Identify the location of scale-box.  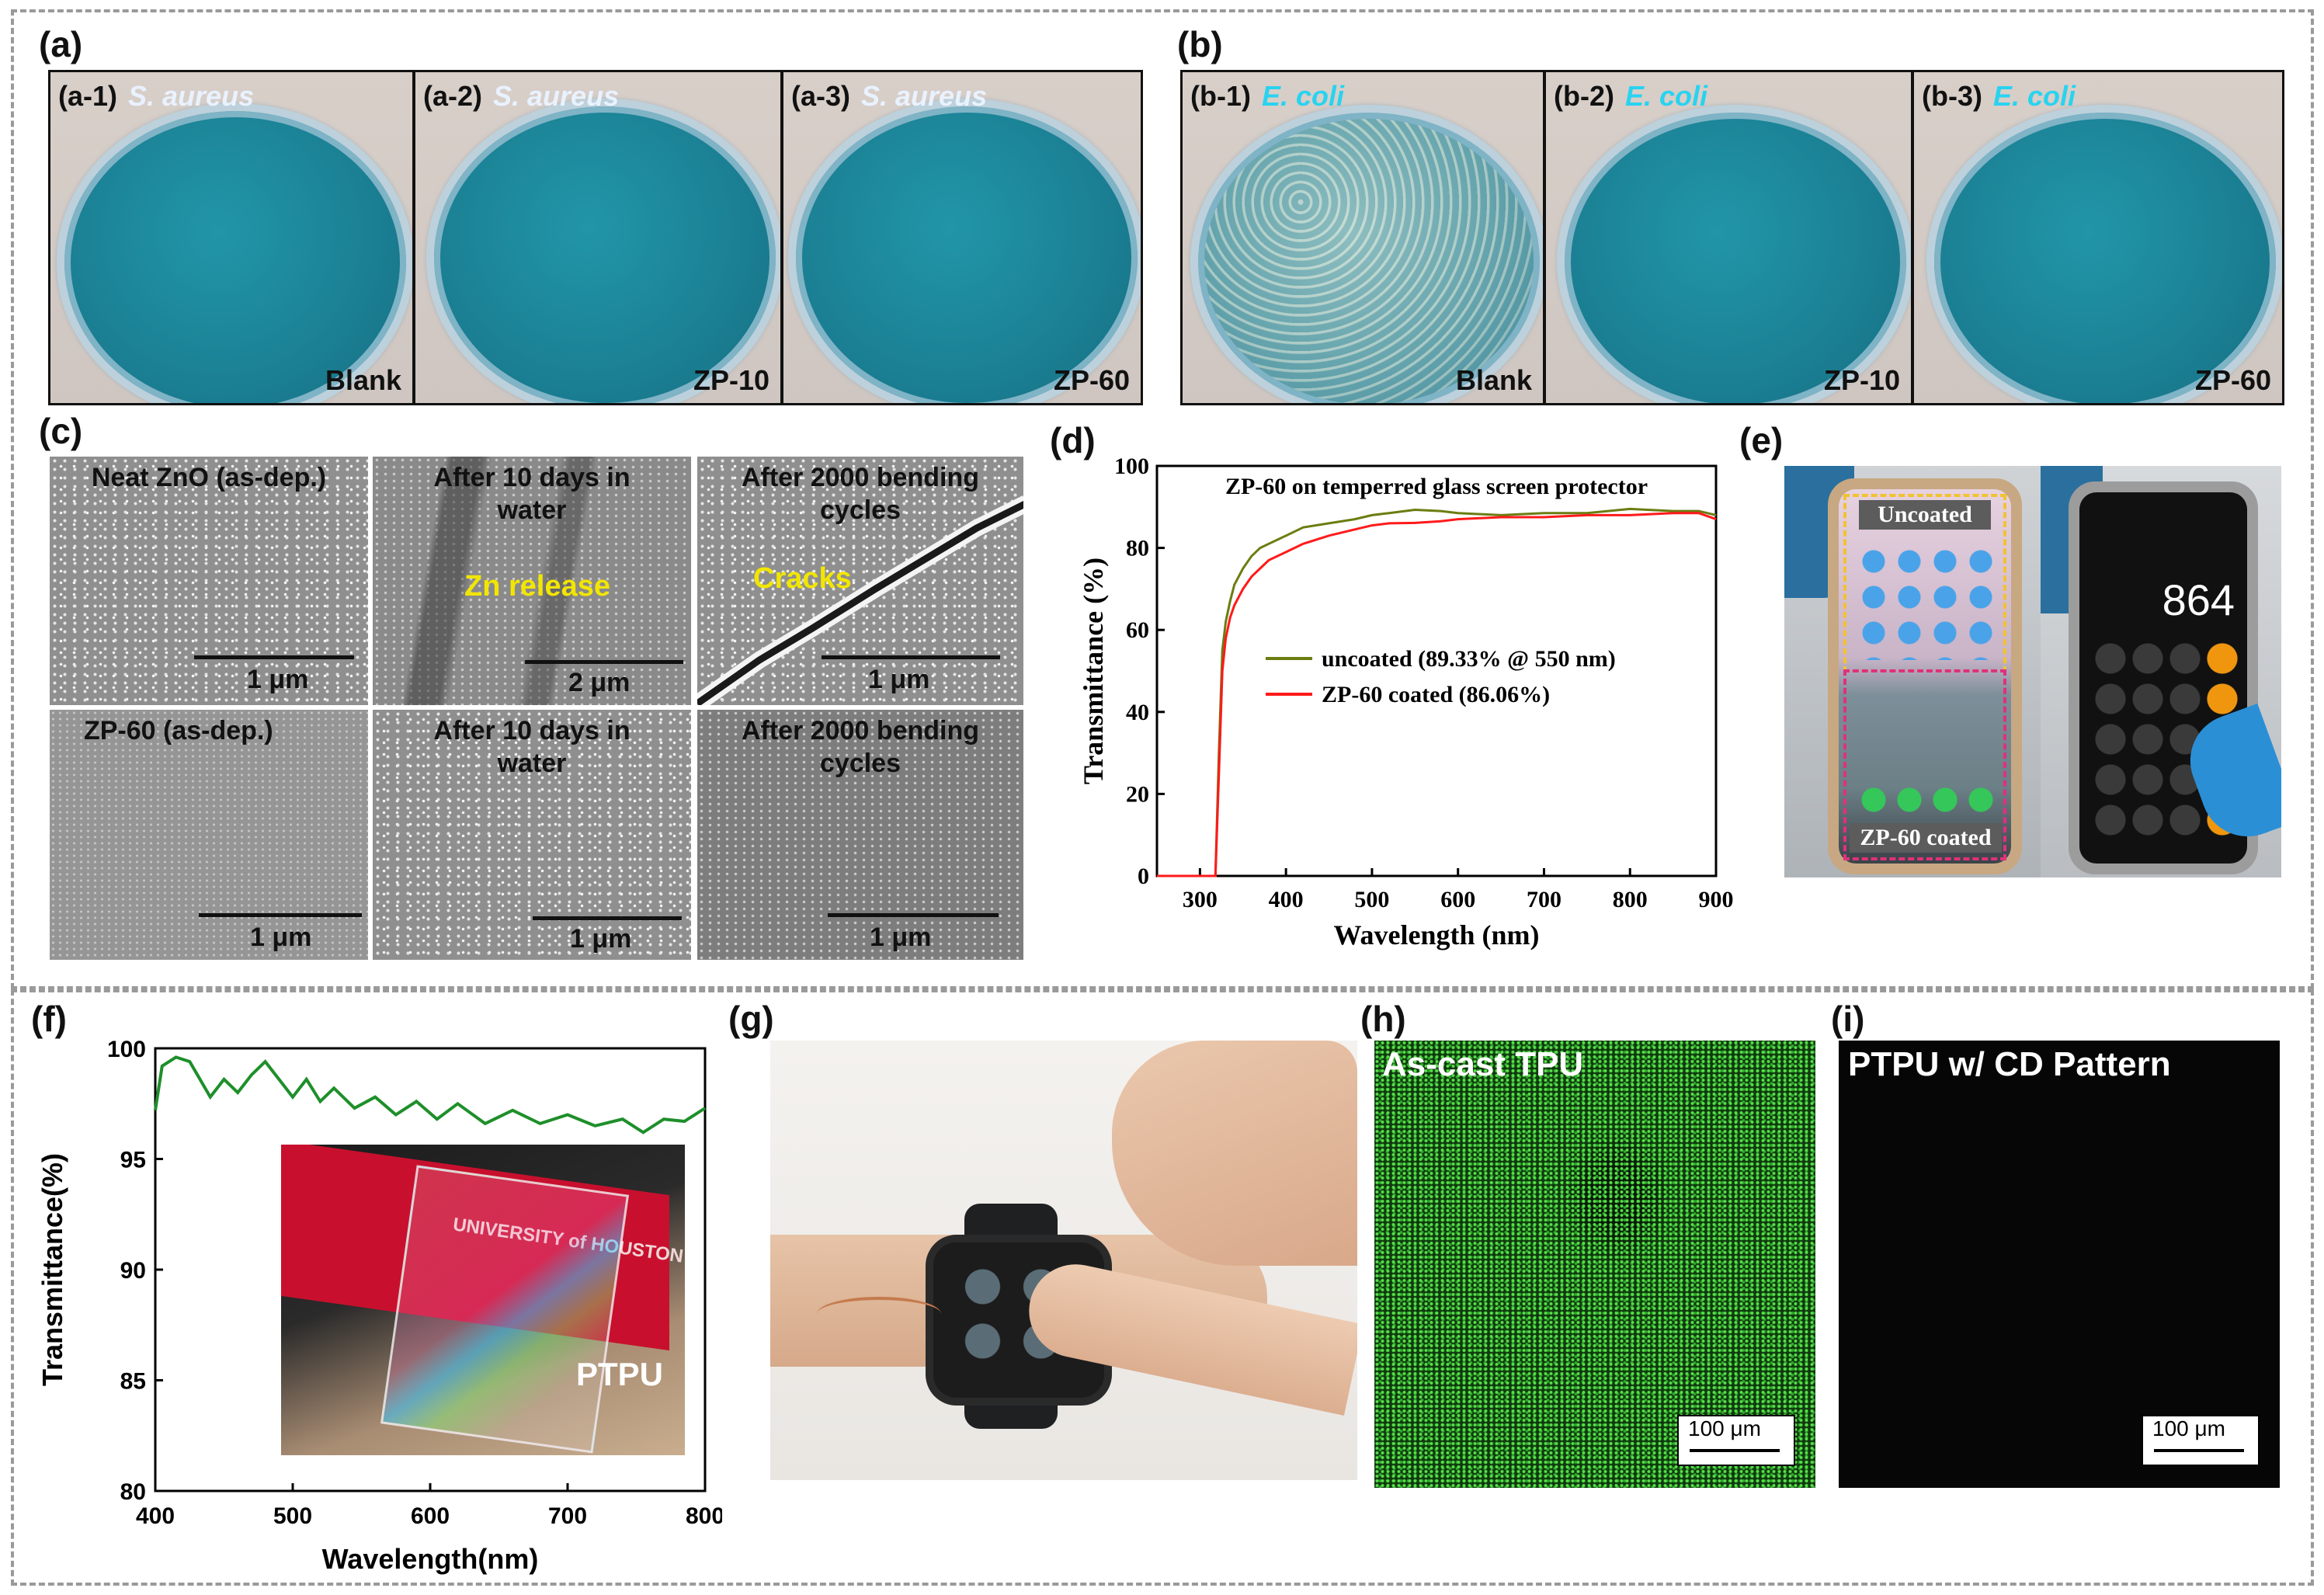
(2201, 1440).